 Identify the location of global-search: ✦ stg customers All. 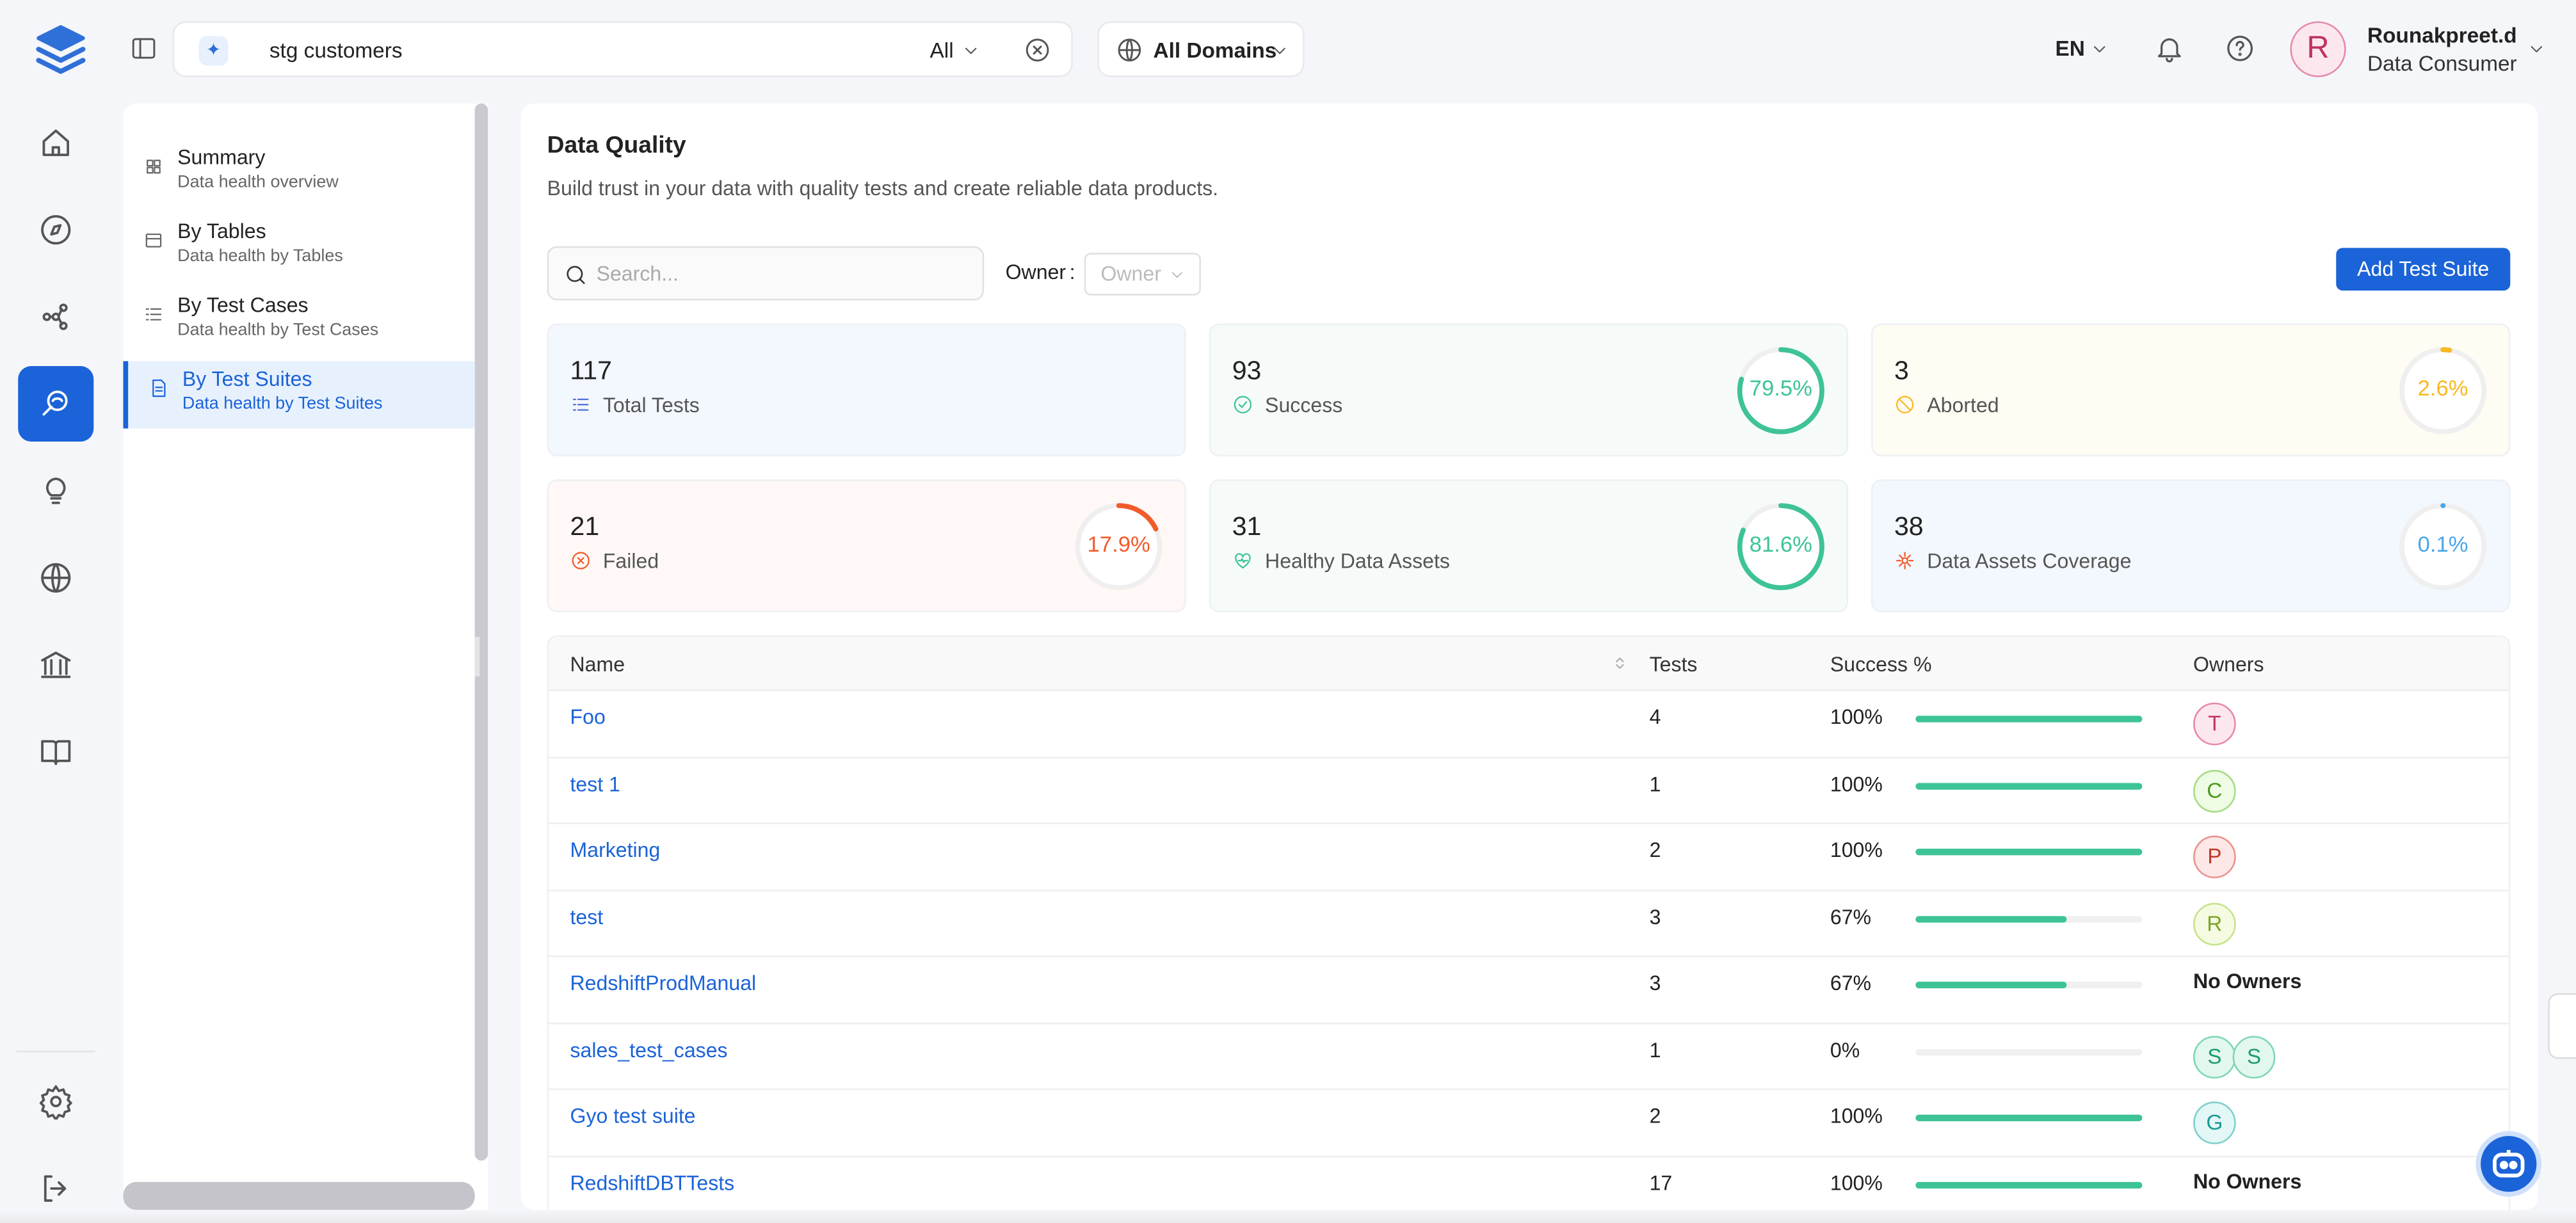
(622, 49).